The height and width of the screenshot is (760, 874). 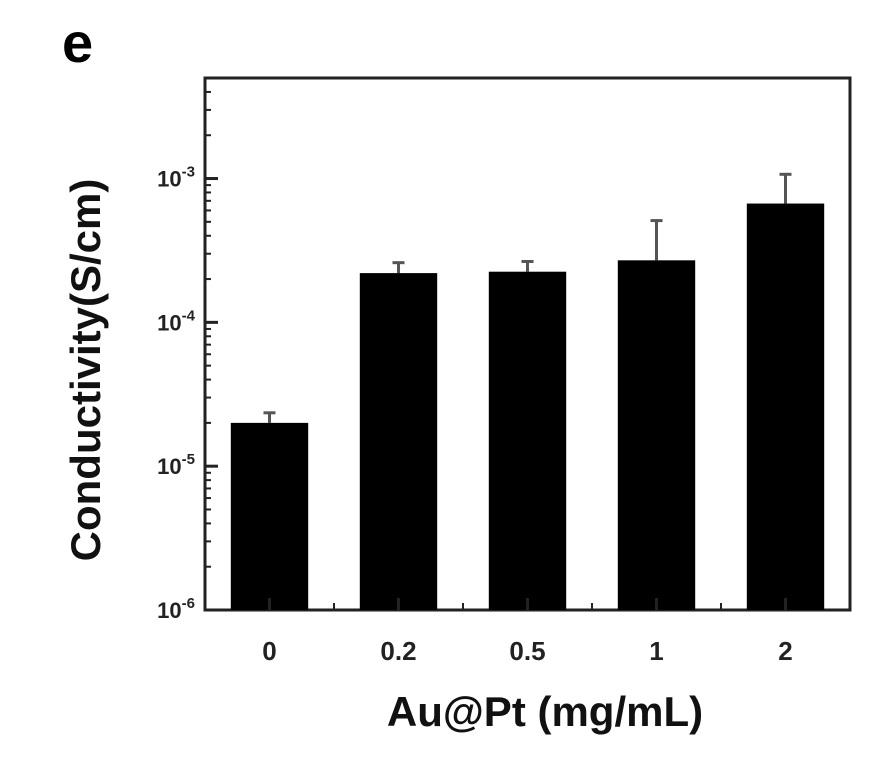 What do you see at coordinates (176, 465) in the screenshot?
I see `y-tick-label: 10⁻⁵` at bounding box center [176, 465].